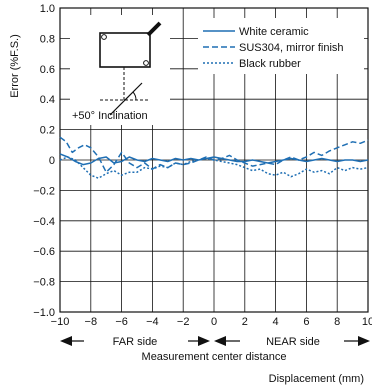 The height and width of the screenshot is (388, 372). Describe the element at coordinates (214, 322) in the screenshot. I see `x-tick-label: 0` at that location.